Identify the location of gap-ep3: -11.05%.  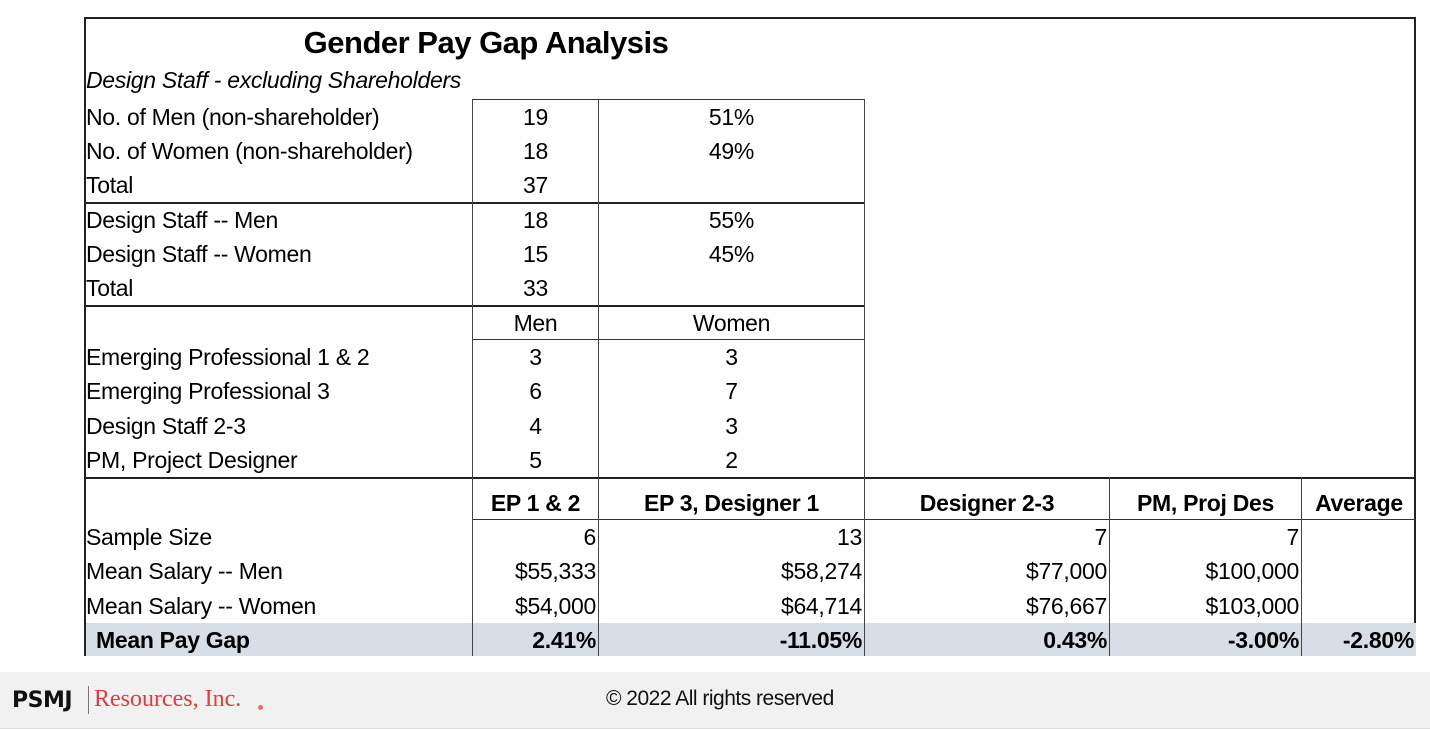
(821, 640).